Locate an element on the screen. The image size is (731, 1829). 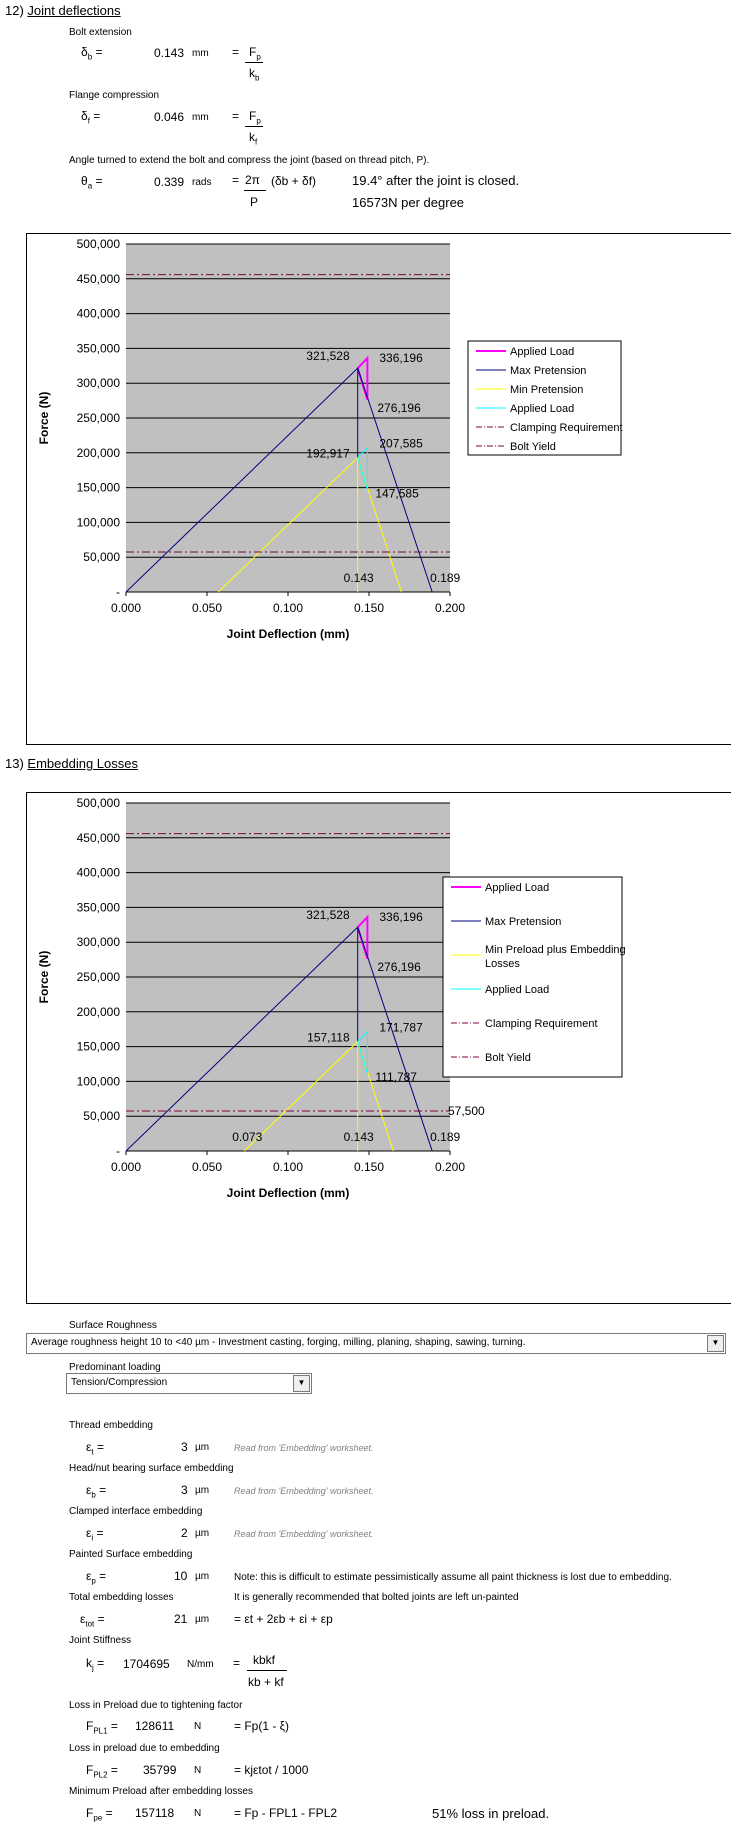
fpe-symbol: Fpe = is located at coordinates (99, 1814).